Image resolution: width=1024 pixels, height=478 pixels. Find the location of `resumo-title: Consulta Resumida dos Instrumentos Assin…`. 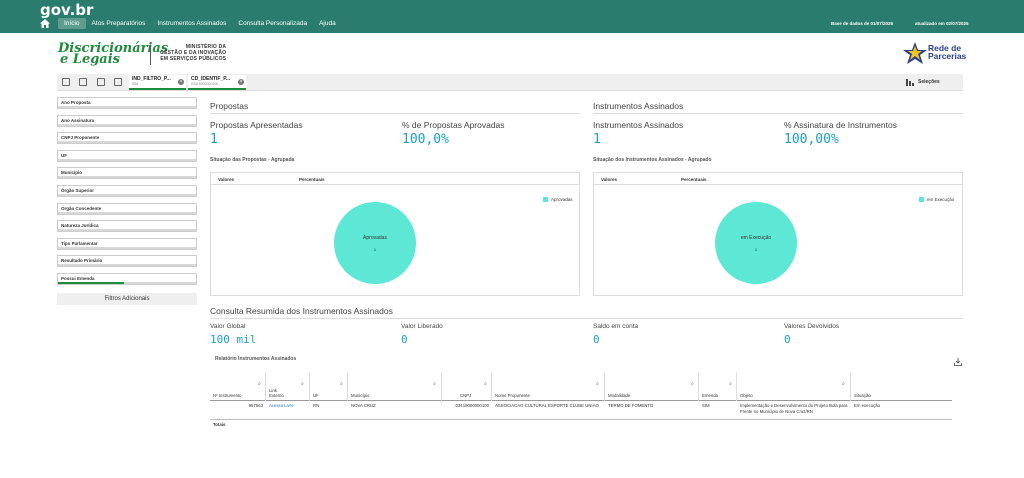

resumo-title: Consulta Resumida dos Instrumentos Assin… is located at coordinates (301, 311).